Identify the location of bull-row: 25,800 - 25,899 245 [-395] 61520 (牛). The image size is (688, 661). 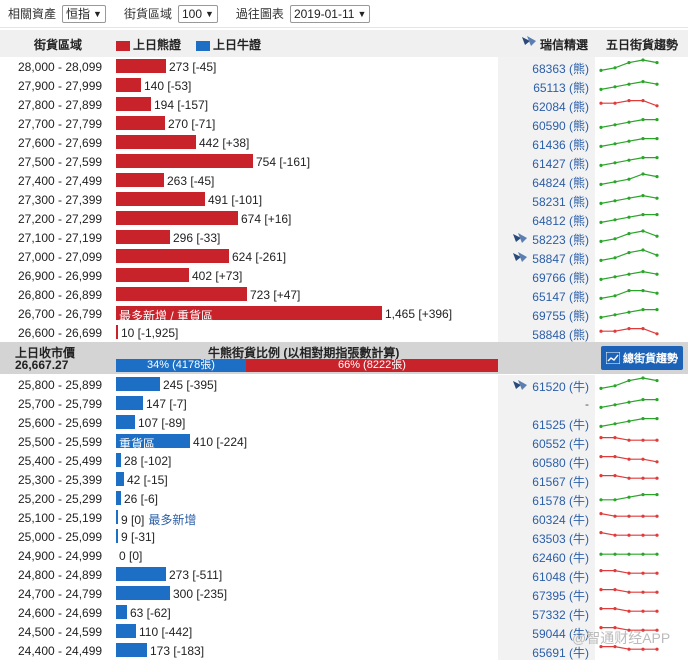
(344, 384).